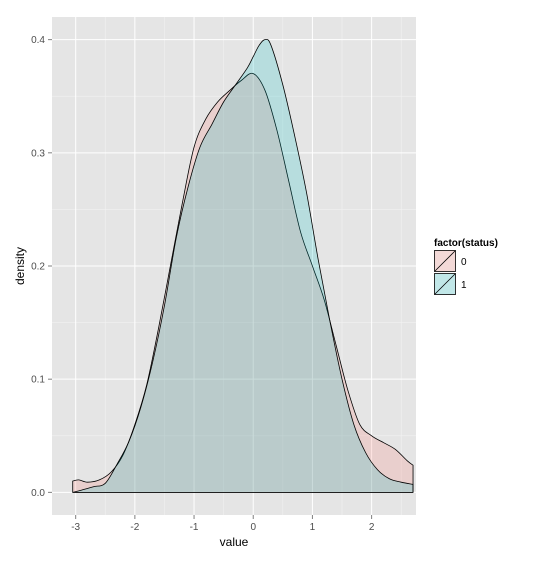 The height and width of the screenshot is (564, 535). Describe the element at coordinates (234, 542) in the screenshot. I see `x-axis-title: value` at that location.